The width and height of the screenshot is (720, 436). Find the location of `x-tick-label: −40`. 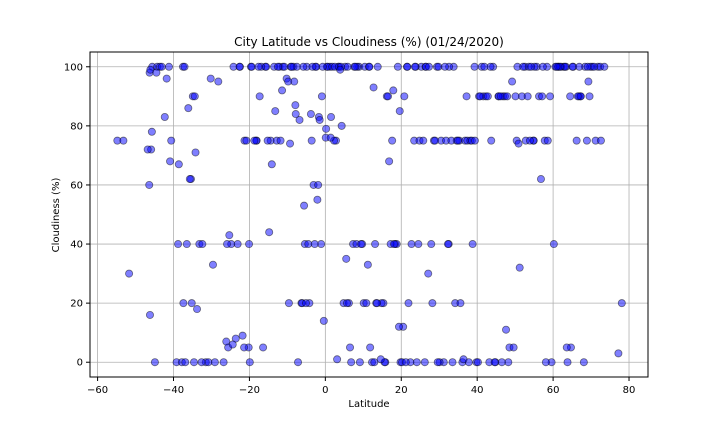

x-tick-label: −40 is located at coordinates (173, 390).